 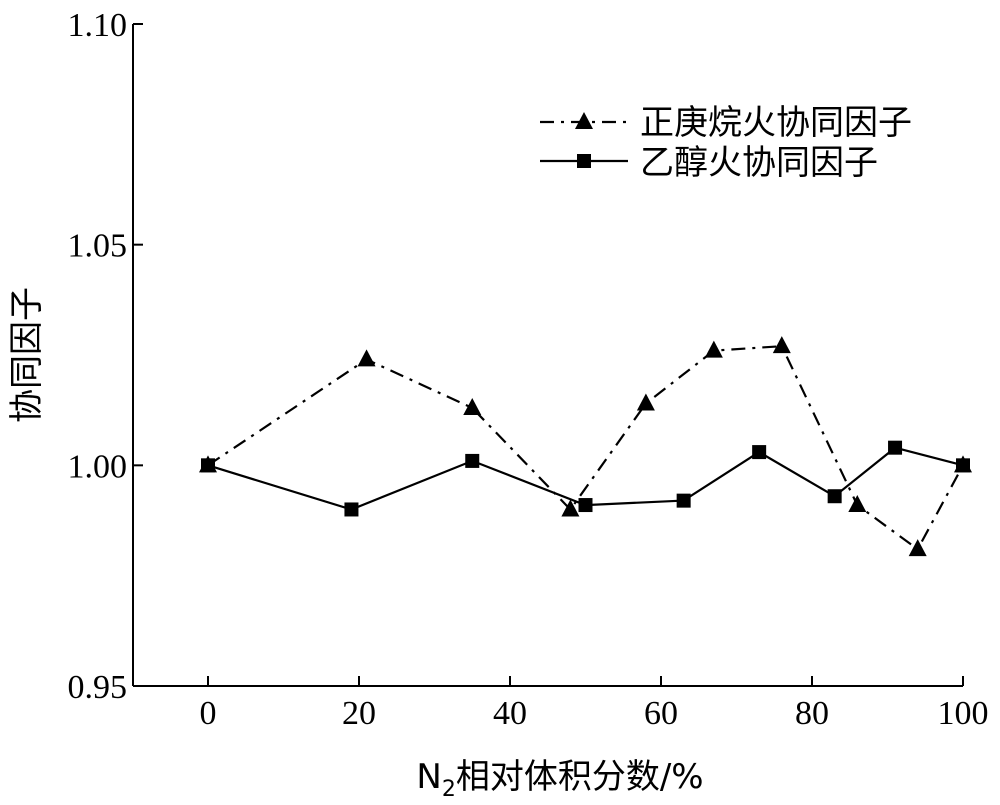 I want to click on legend-label-ethanol: 乙醇火协同因子, so click(x=759, y=163).